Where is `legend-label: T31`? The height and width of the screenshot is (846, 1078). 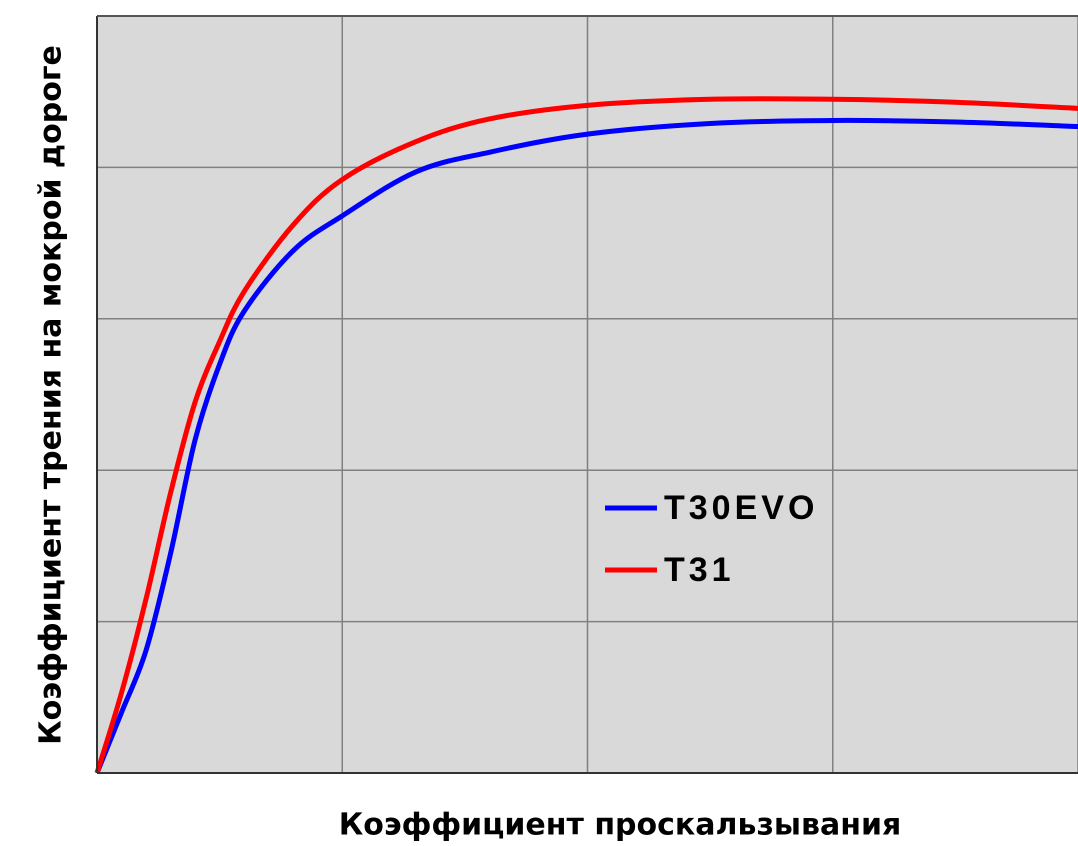 legend-label: T31 is located at coordinates (699, 570).